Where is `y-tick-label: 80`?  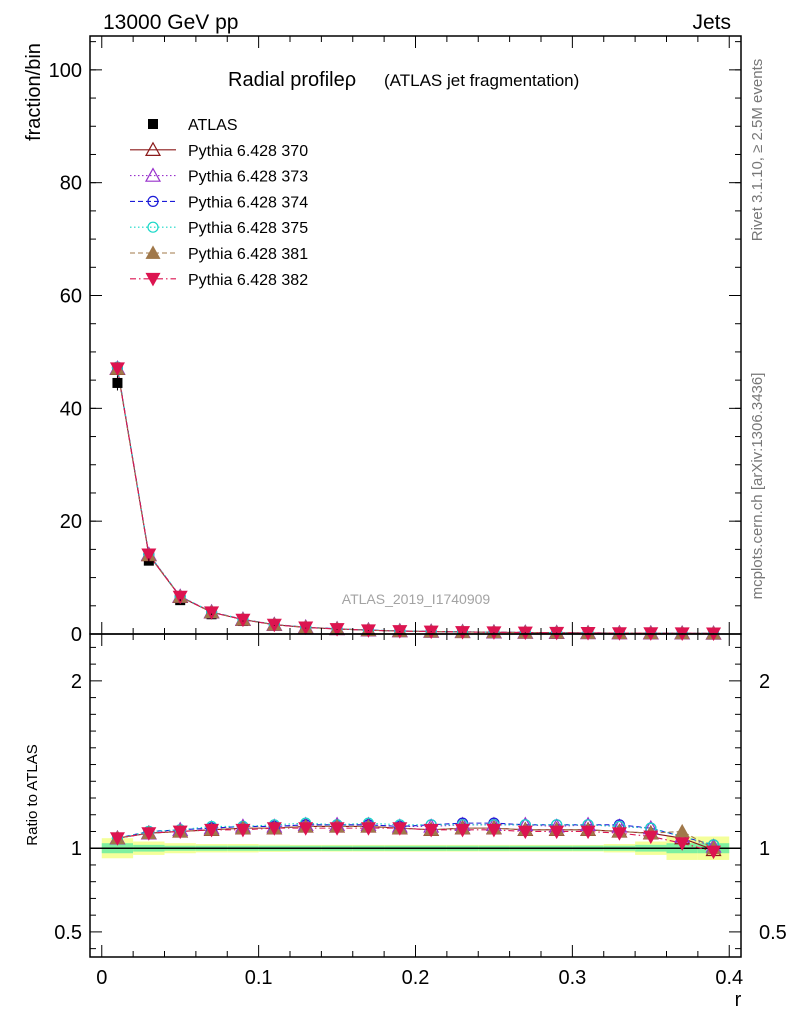
y-tick-label: 80 is located at coordinates (71, 184).